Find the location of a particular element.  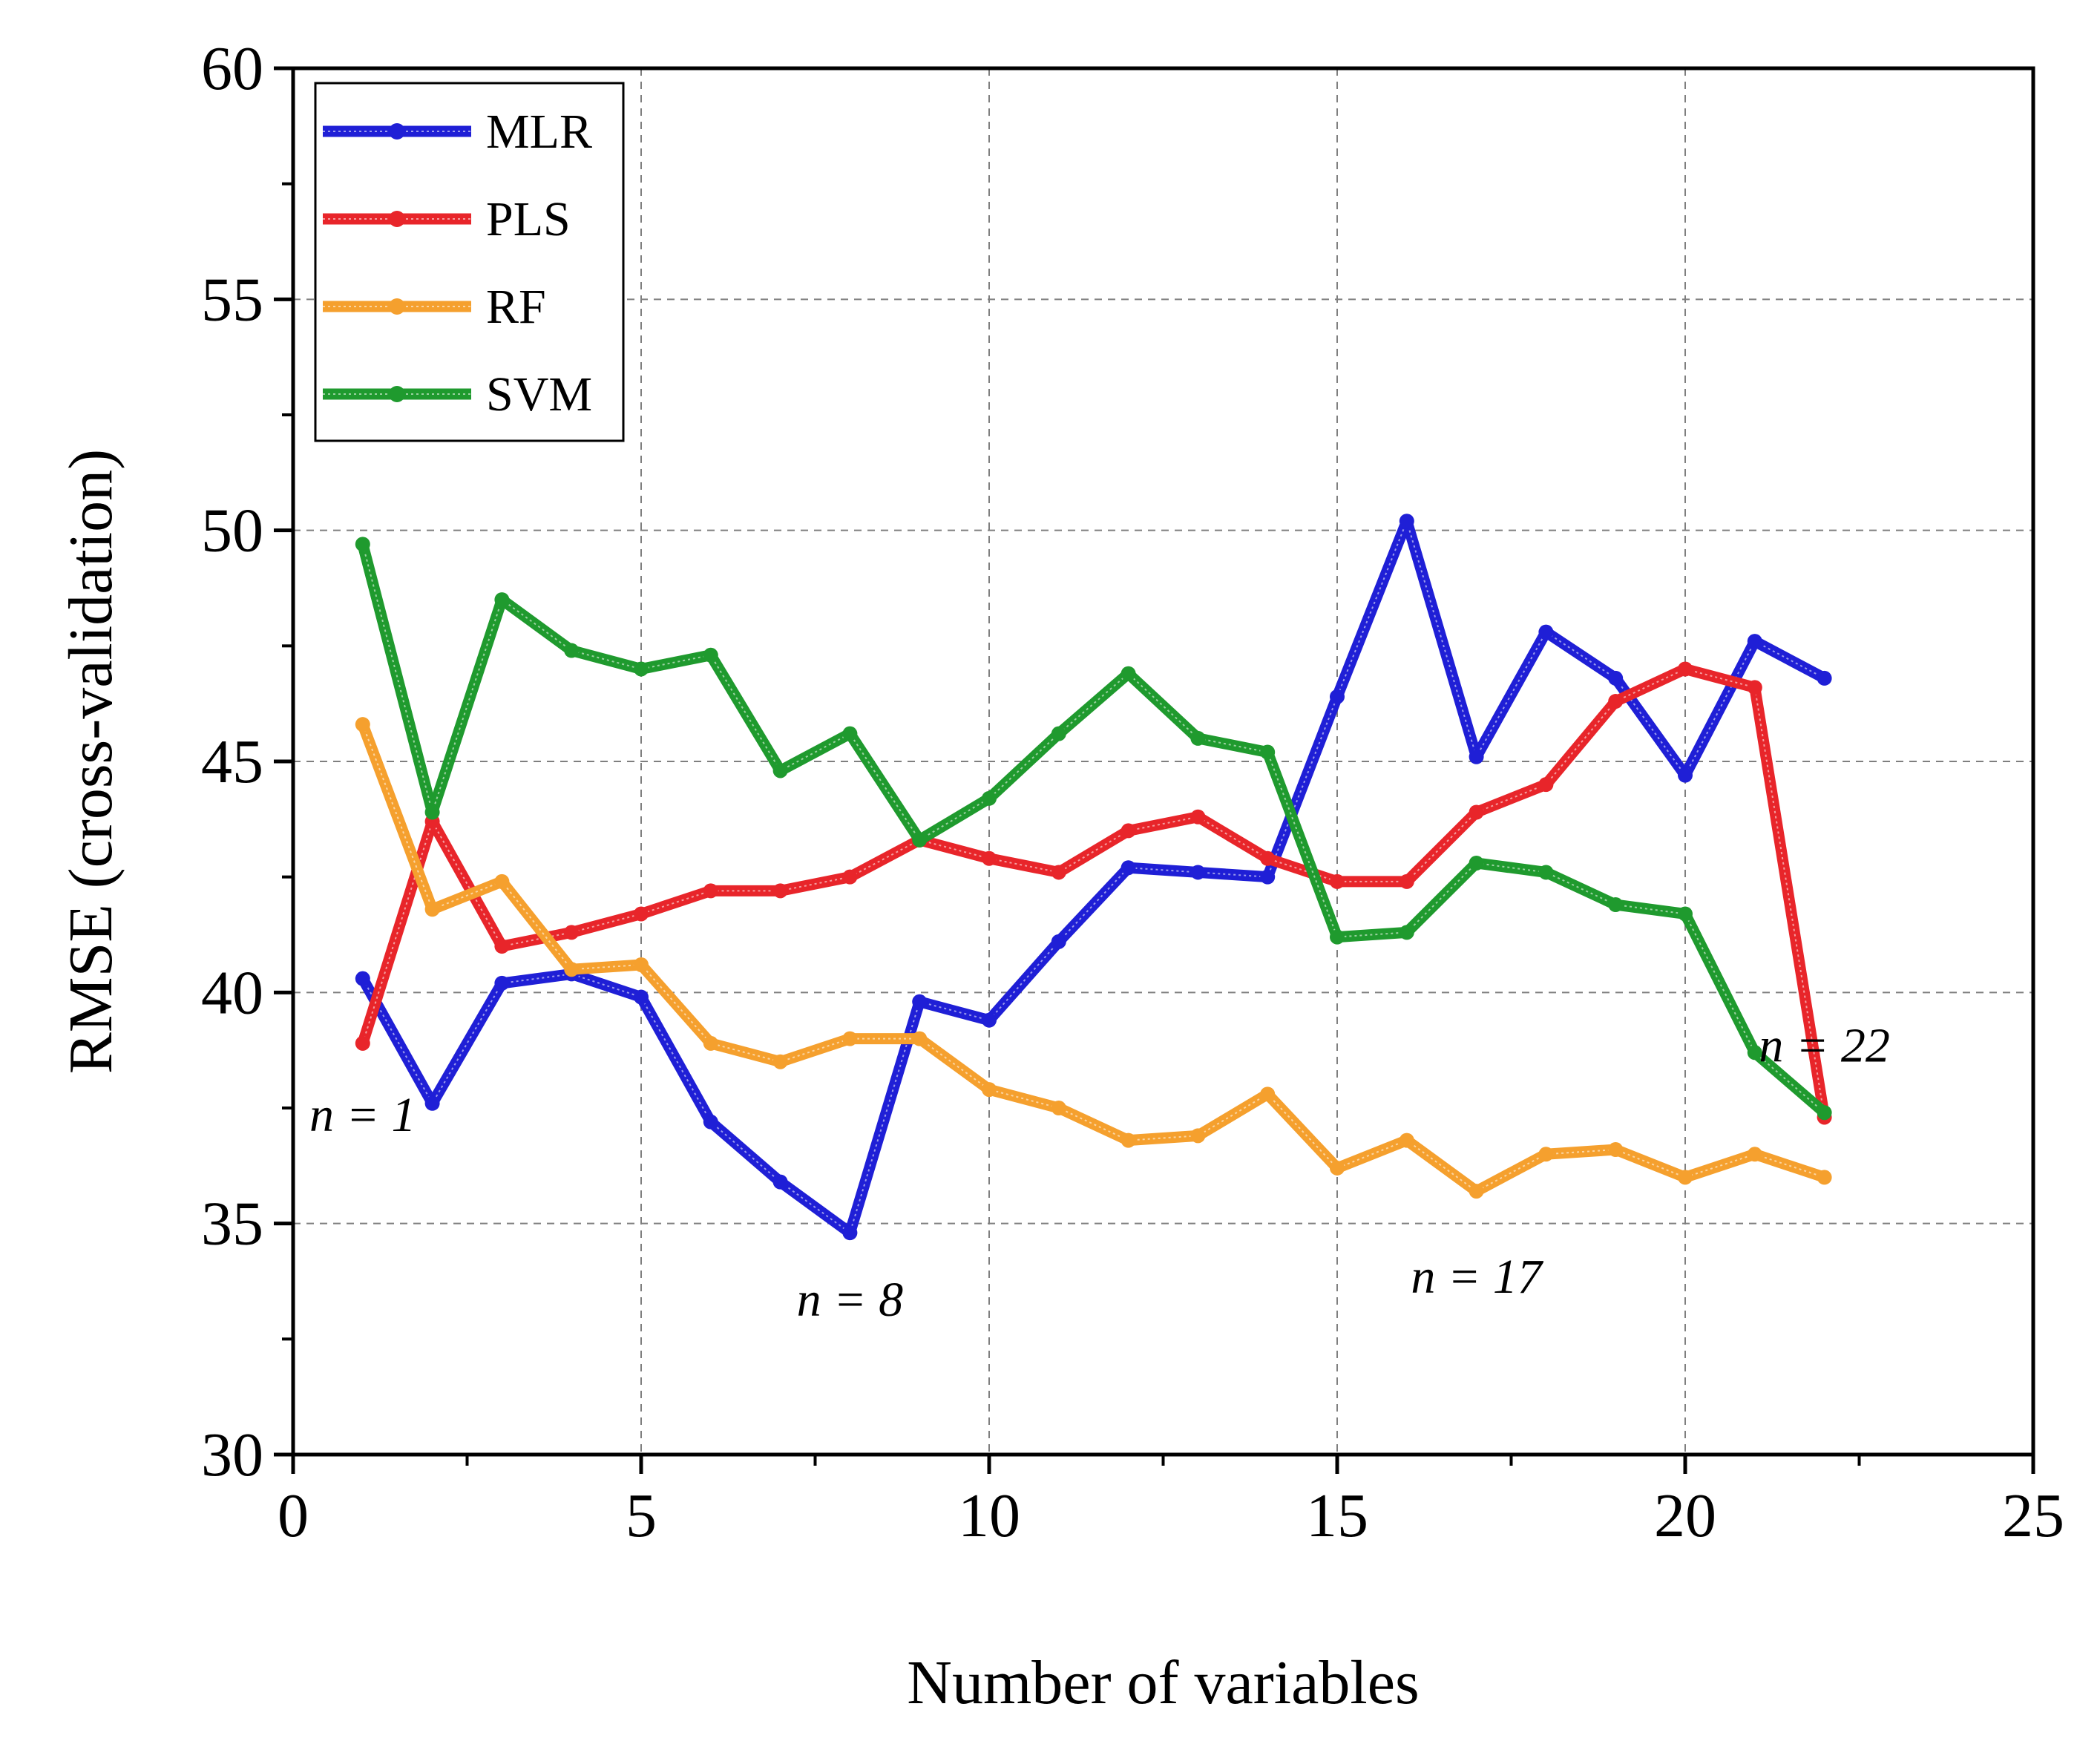

y-tick-label: 30 is located at coordinates (232, 1454).